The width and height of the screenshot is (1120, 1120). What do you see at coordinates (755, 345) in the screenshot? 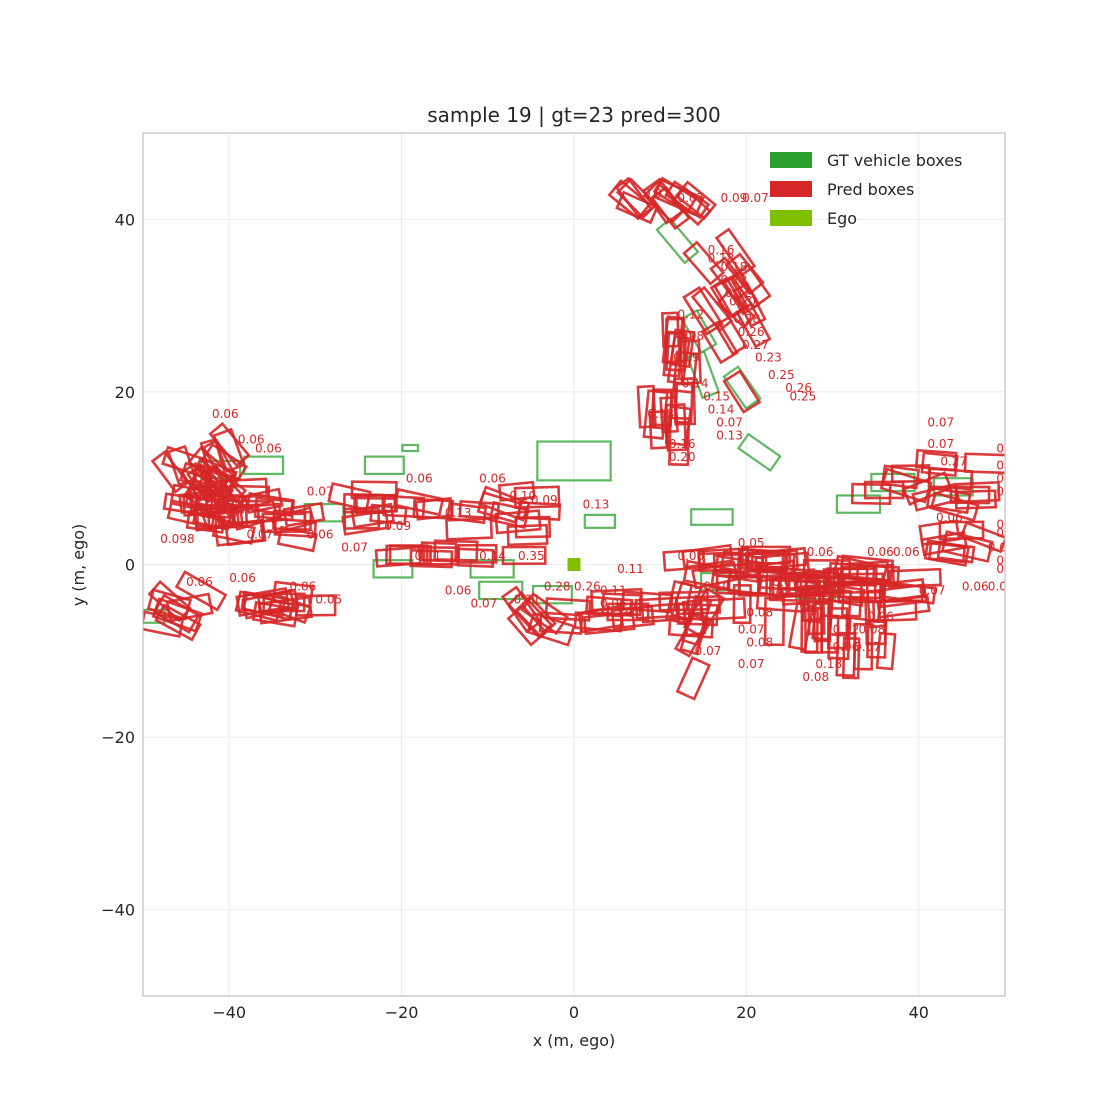
I see `score-label: 0.27` at bounding box center [755, 345].